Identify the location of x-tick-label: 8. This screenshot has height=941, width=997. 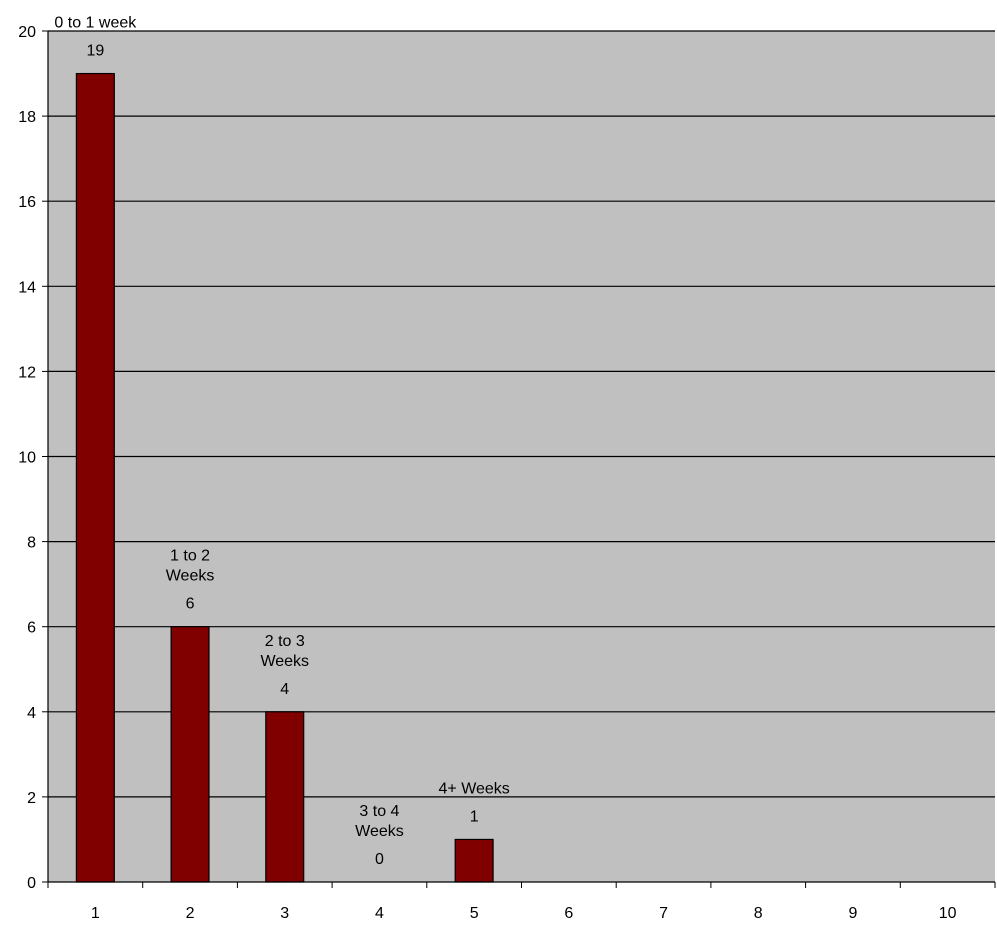
(758, 913).